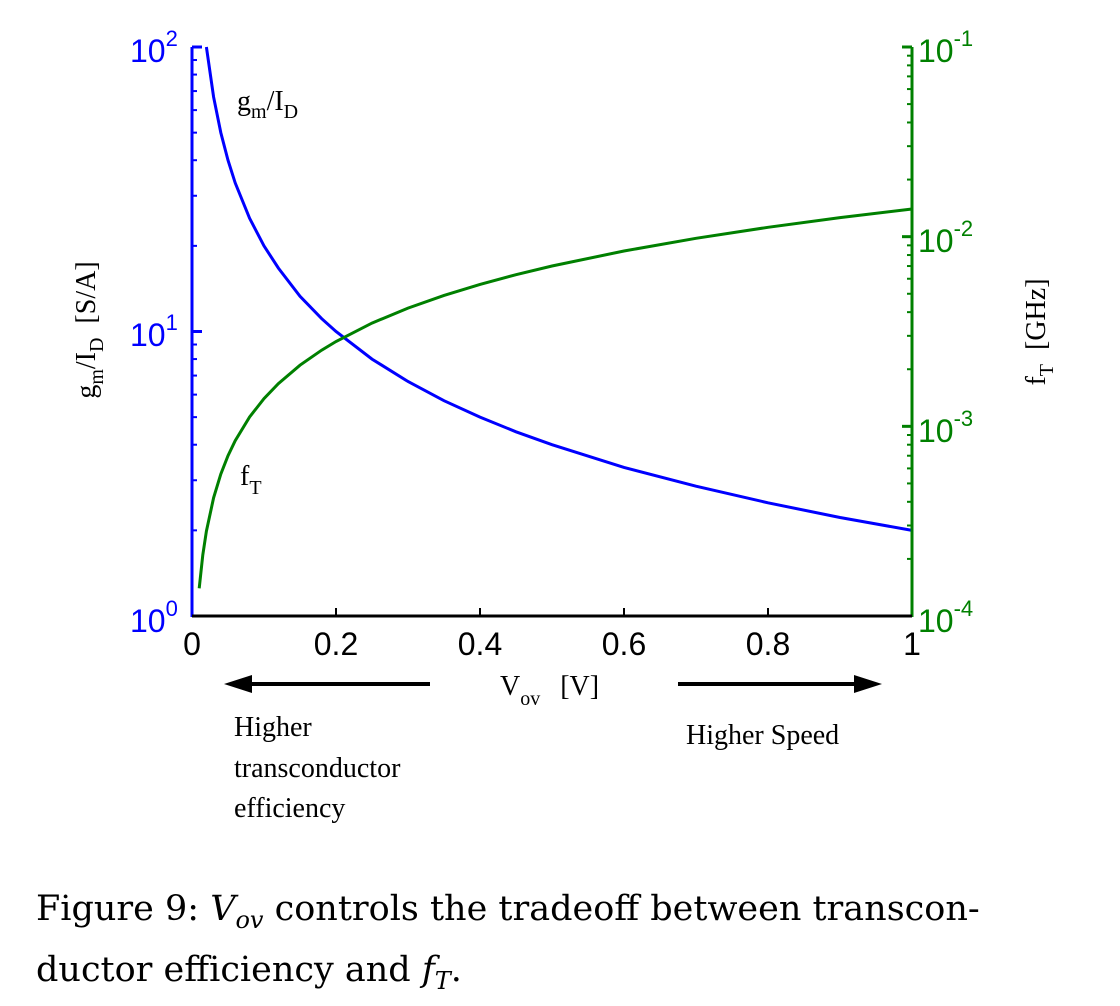 Image resolution: width=1120 pixels, height=1006 pixels. Describe the element at coordinates (249, 972) in the screenshot. I see `caption-line-2: ductor efficiency and fT.` at that location.